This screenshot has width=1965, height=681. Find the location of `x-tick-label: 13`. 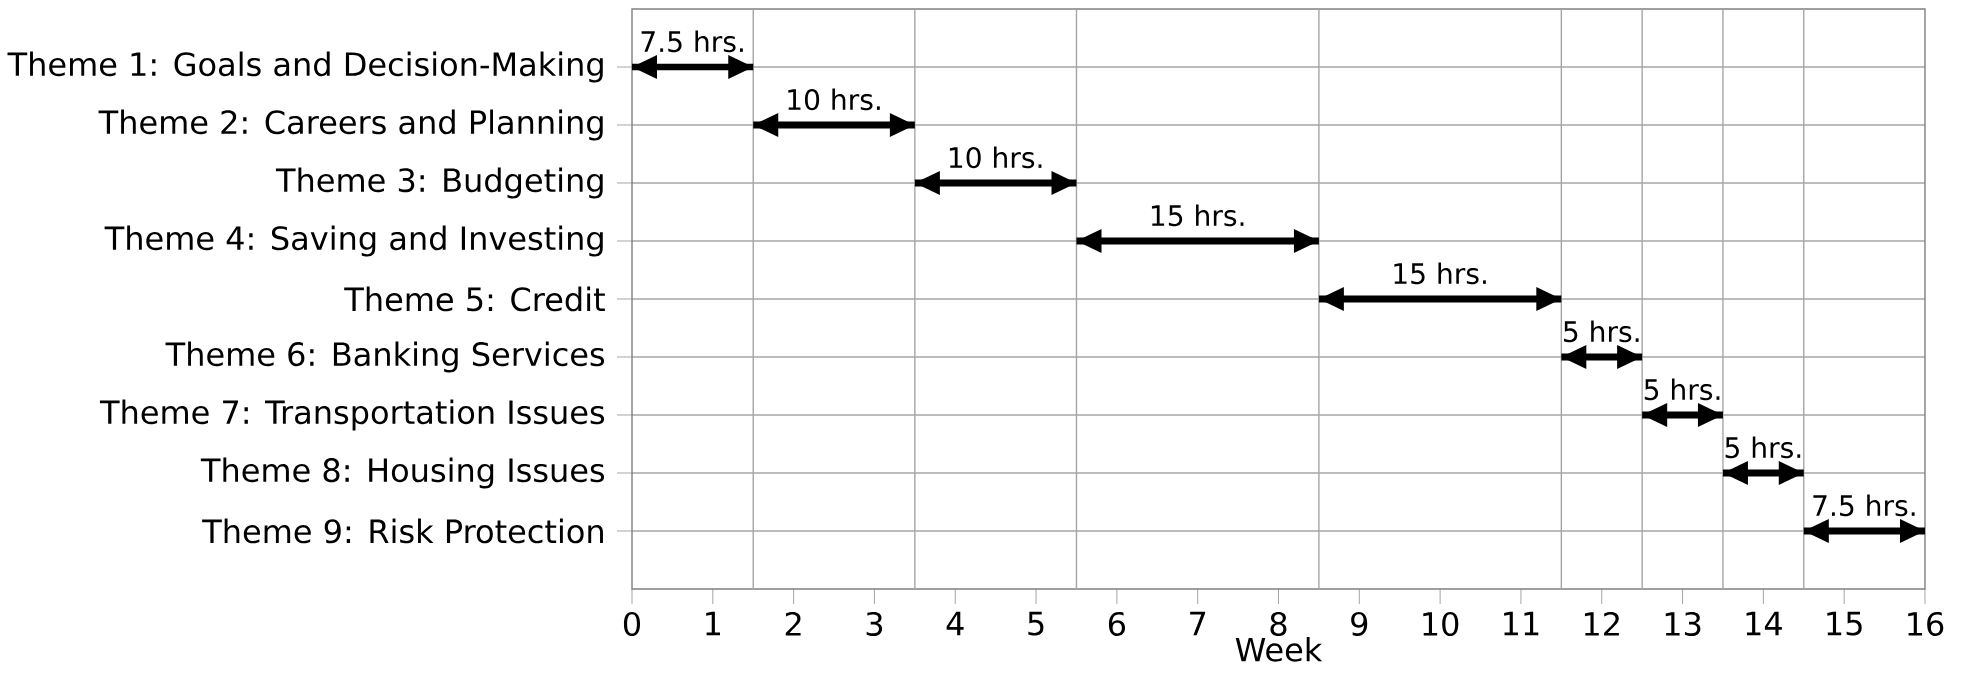

x-tick-label: 13 is located at coordinates (1683, 624).